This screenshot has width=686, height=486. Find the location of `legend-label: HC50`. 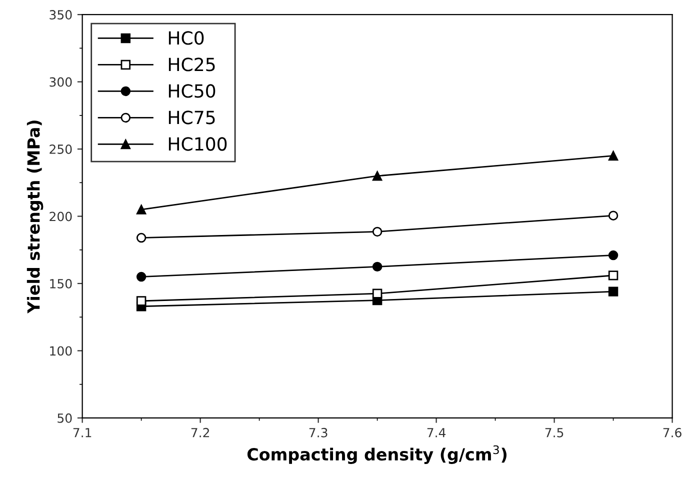

legend-label: HC50 is located at coordinates (192, 91).